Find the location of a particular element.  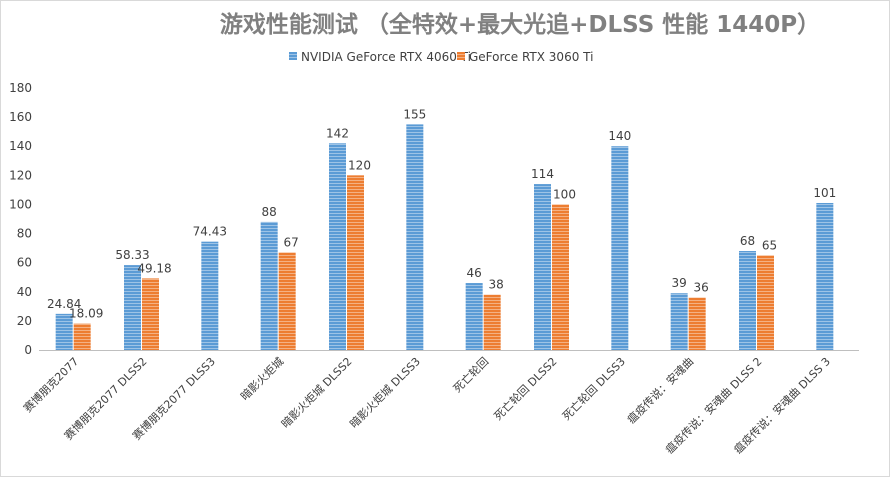

legend-swatch-rtx-4060-ti is located at coordinates (293, 56).